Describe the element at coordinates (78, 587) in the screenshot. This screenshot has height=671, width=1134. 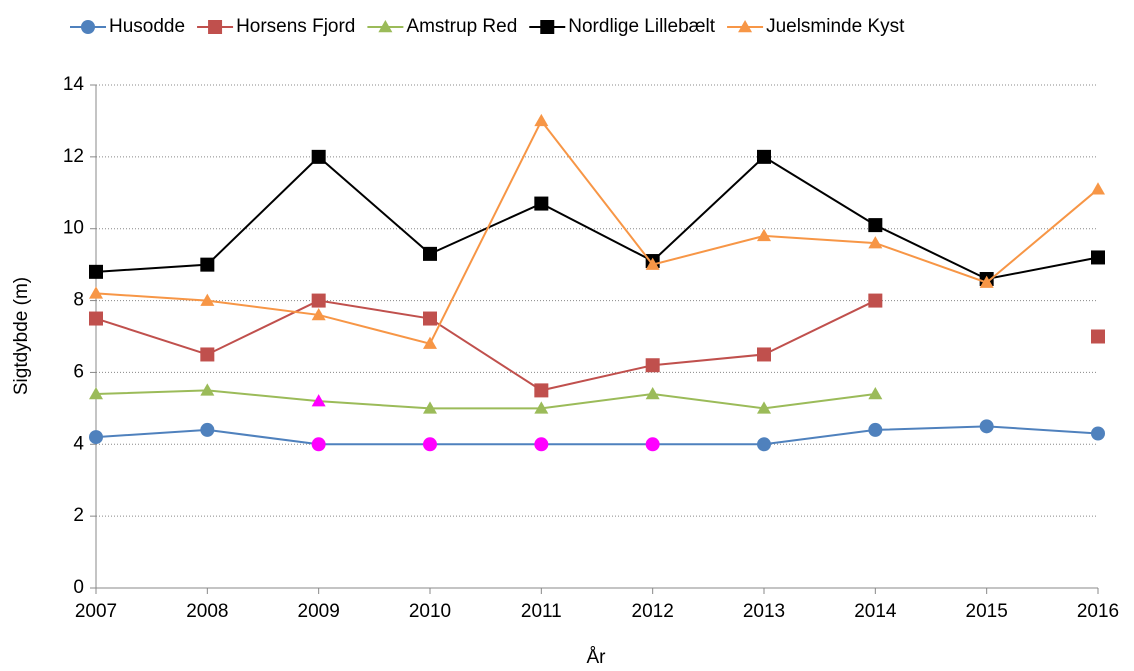
I see `y-tick-label: 0` at that location.